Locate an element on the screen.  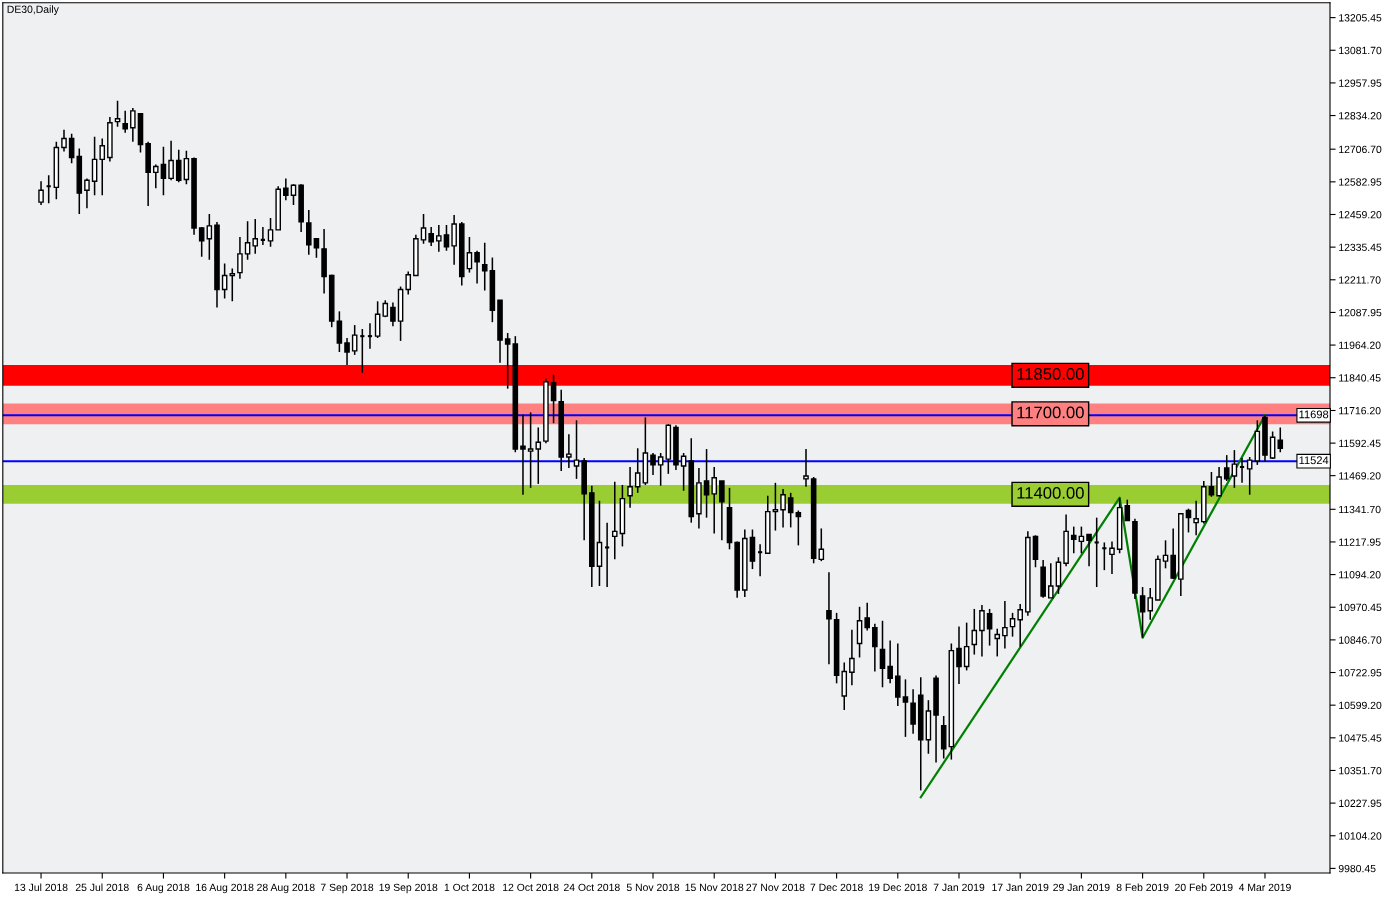
y-tick-label: 11964.20 is located at coordinates (1360, 345).